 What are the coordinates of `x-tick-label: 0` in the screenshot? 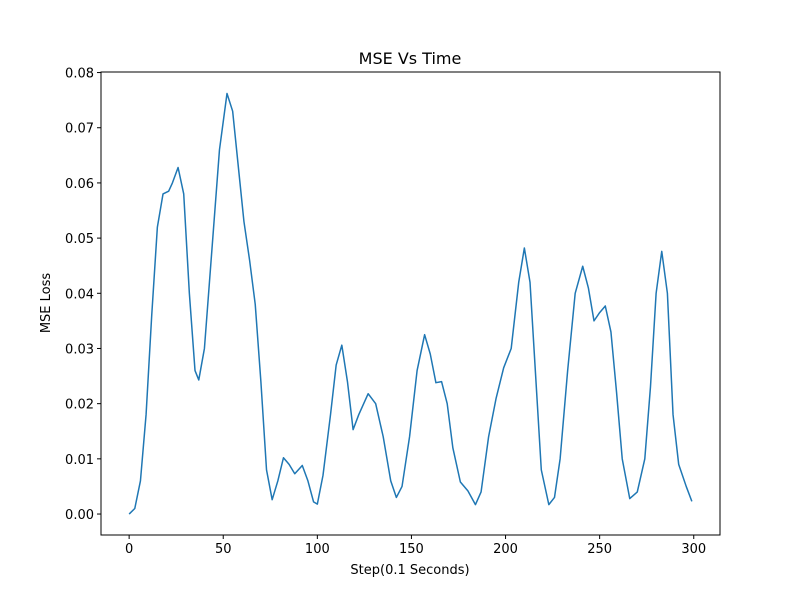 It's located at (129, 549).